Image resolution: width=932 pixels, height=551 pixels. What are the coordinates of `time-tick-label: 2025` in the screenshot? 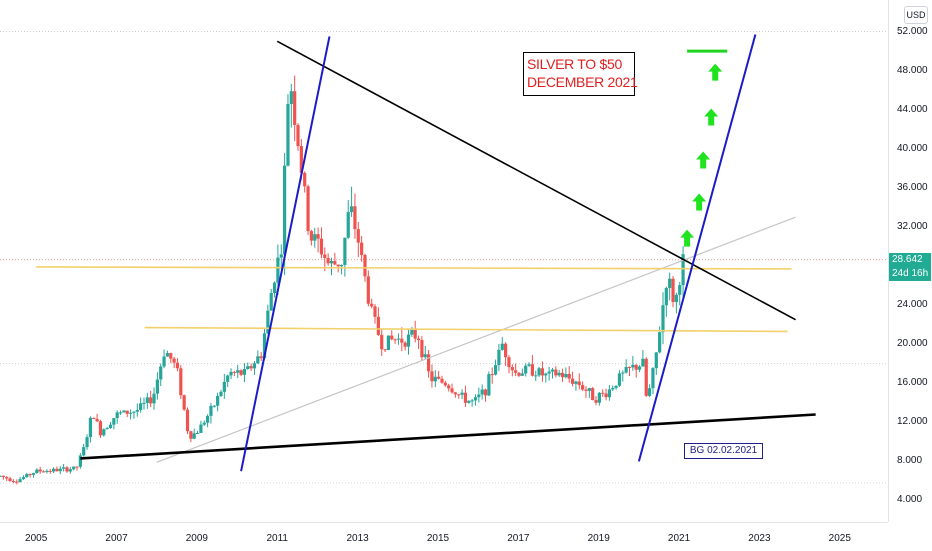 It's located at (839, 538).